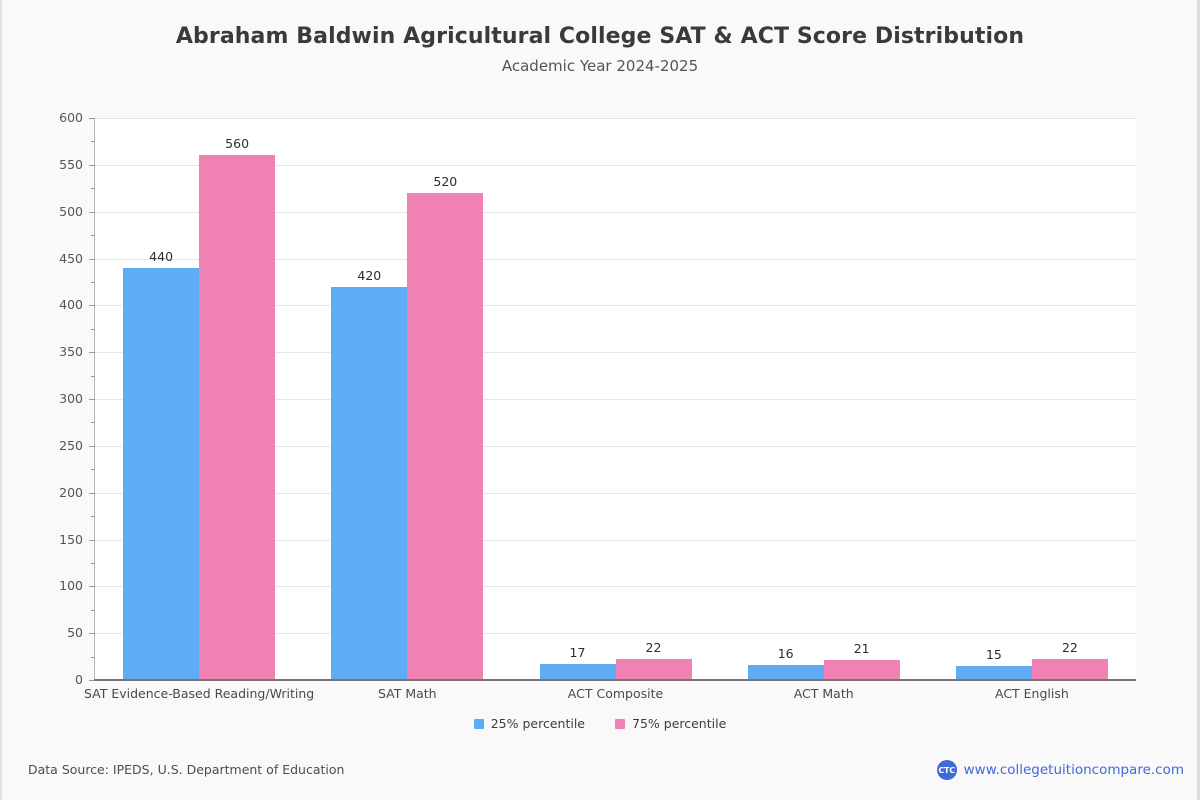  Describe the element at coordinates (71, 164) in the screenshot. I see `y-tick-label: 550` at that location.